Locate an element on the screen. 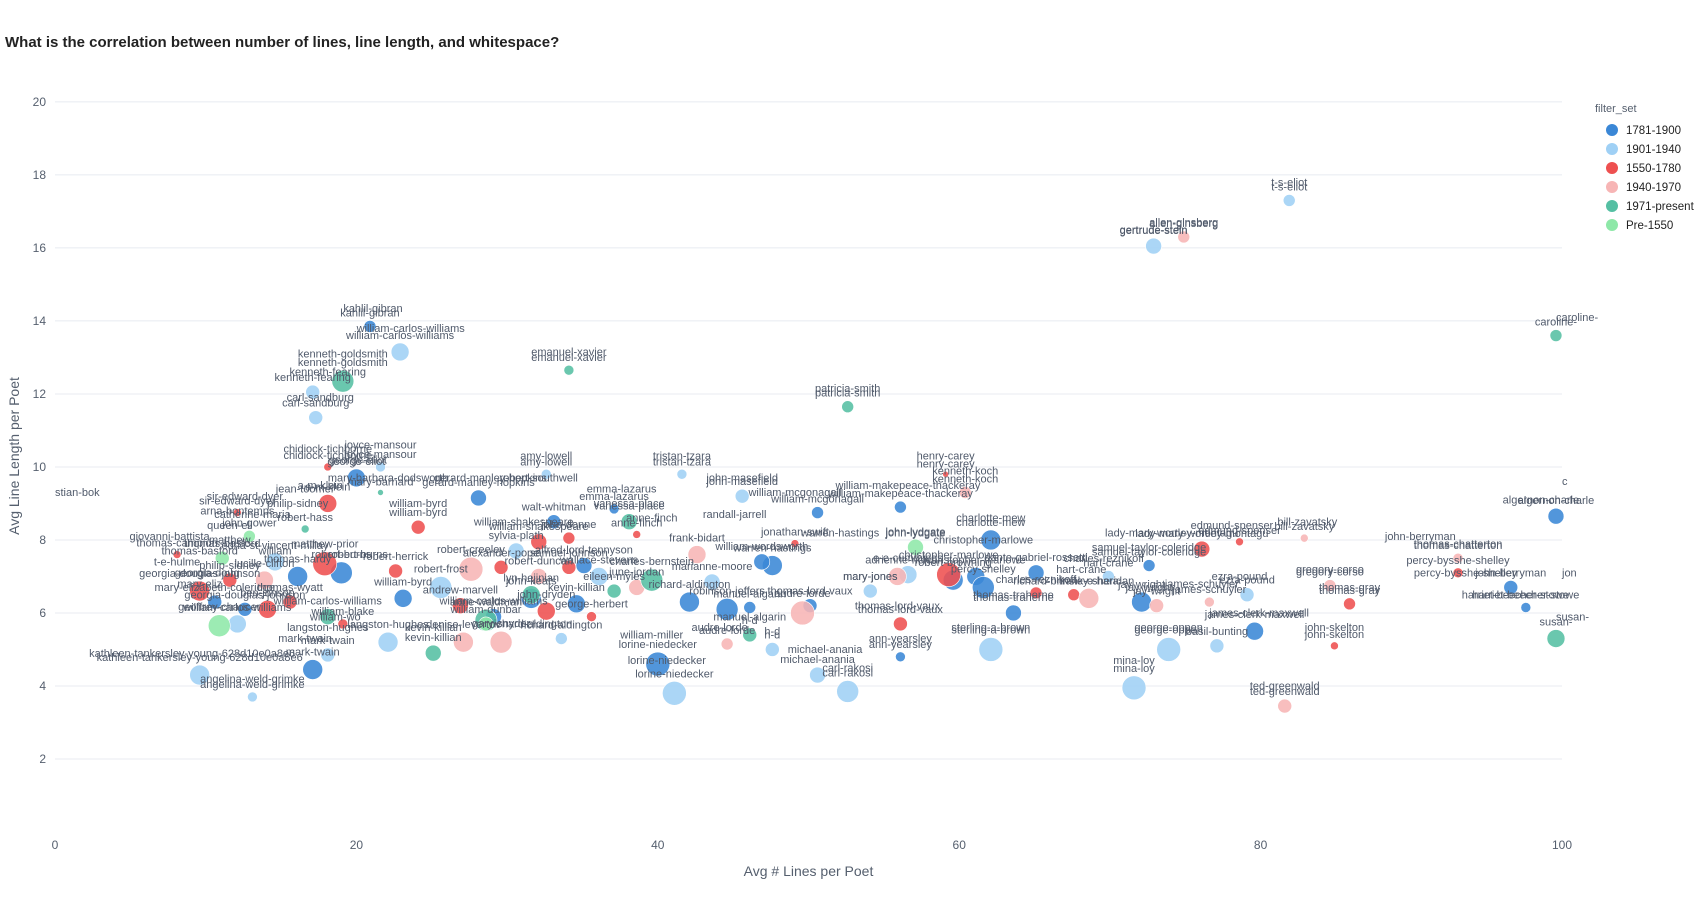 Image resolution: width=1704 pixels, height=900 pixels. legend-item: Pre-1550 is located at coordinates (1639, 225).